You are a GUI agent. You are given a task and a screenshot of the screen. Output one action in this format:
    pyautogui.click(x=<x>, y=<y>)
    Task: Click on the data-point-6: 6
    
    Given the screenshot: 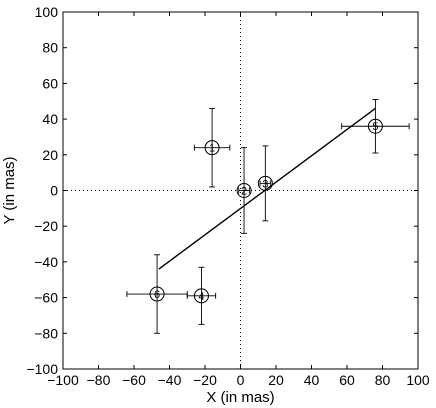 What is the action you would take?
    pyautogui.click(x=157, y=294)
    